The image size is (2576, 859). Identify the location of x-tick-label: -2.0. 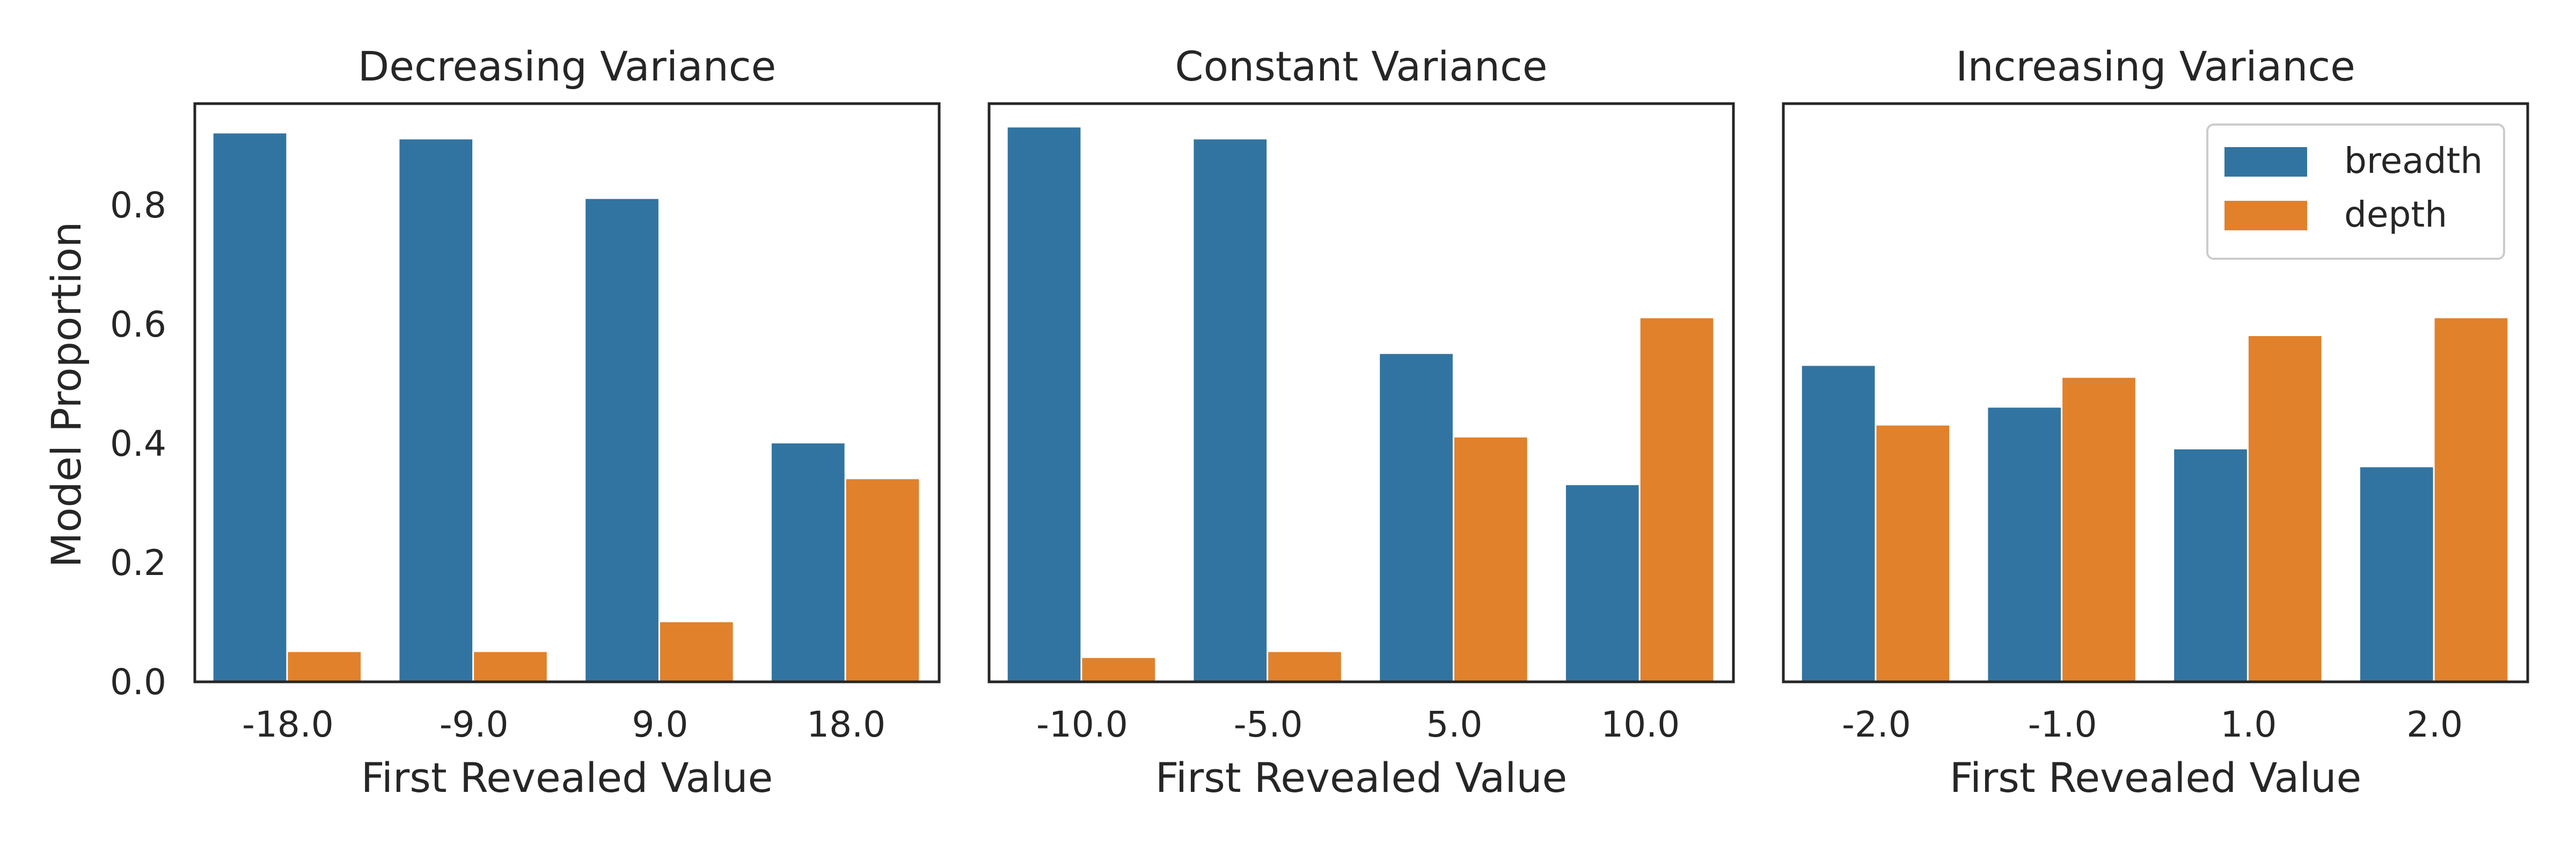
(1876, 724).